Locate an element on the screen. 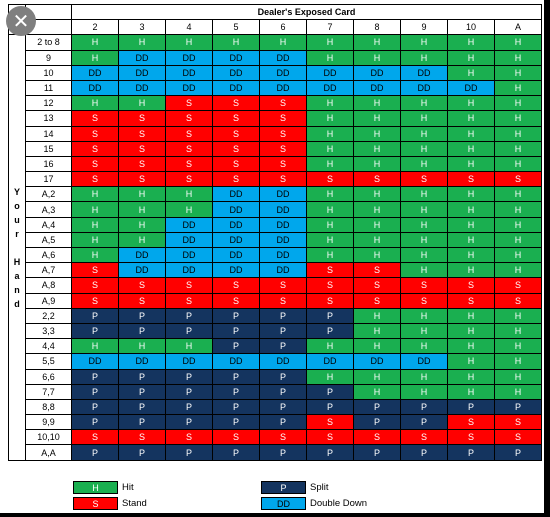 The height and width of the screenshot is (517, 550). player-hand-label: 7,7 is located at coordinates (48, 391).